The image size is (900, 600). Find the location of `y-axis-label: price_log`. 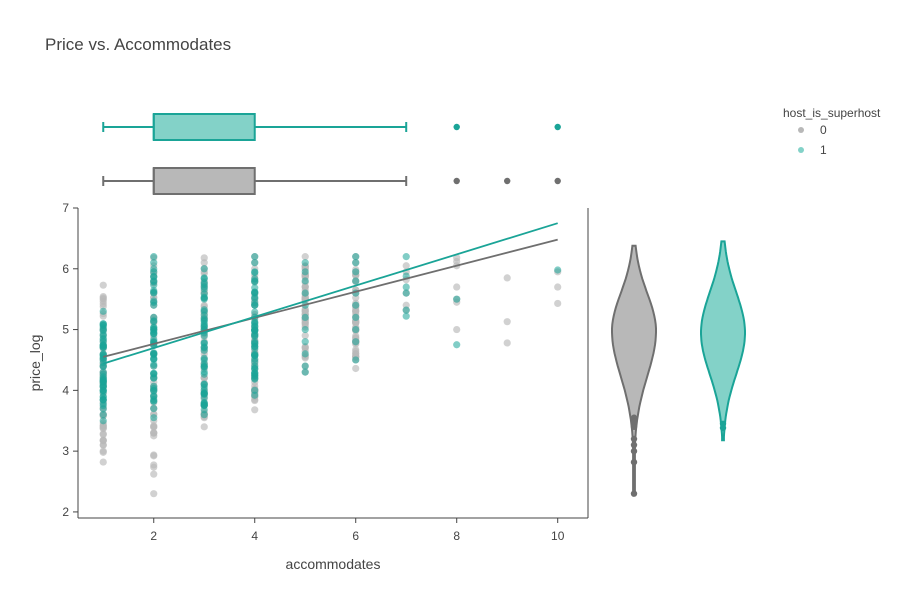

y-axis-label: price_log is located at coordinates (35, 363).